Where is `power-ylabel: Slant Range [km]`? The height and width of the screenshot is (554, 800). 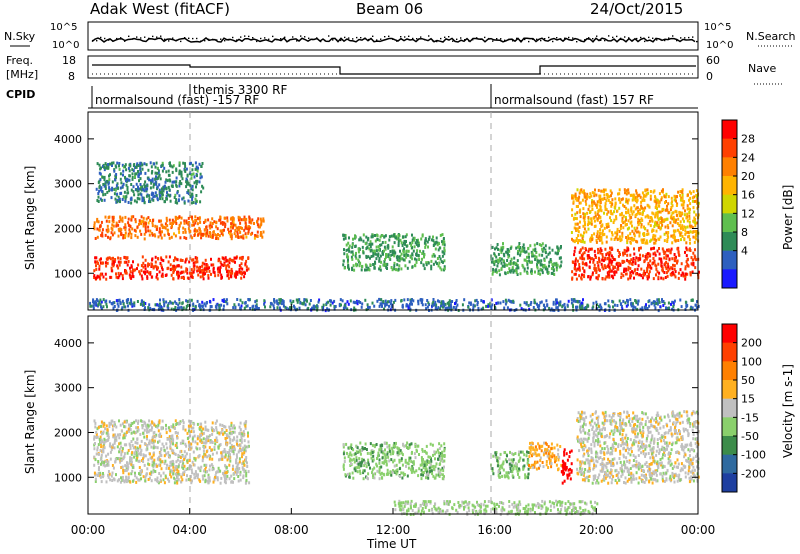
power-ylabel: Slant Range [km] is located at coordinates (30, 218).